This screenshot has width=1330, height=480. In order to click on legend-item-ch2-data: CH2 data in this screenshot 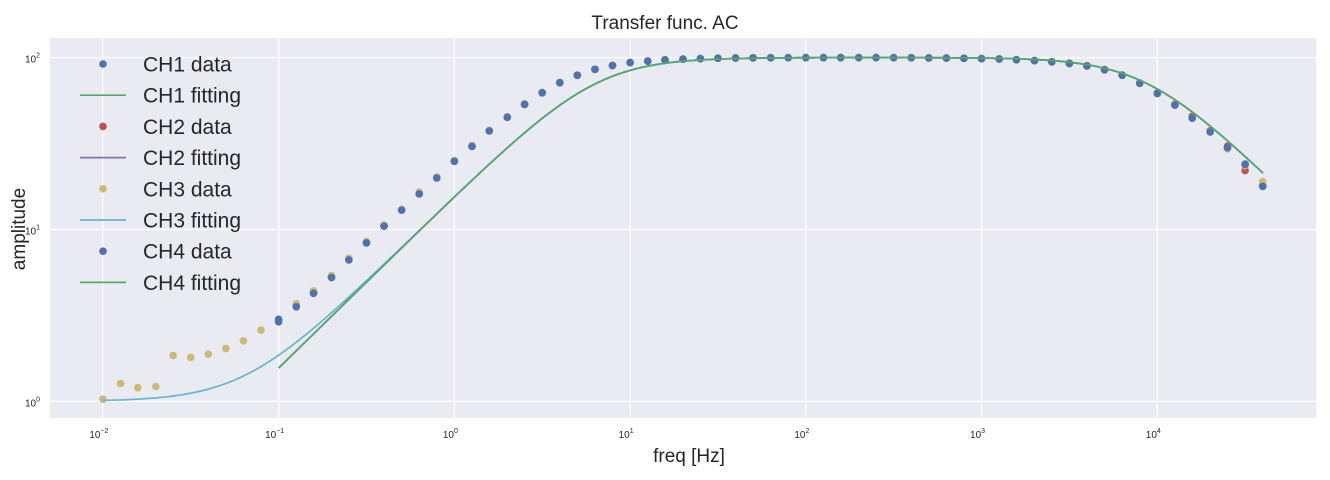, I will do `click(165, 127)`.